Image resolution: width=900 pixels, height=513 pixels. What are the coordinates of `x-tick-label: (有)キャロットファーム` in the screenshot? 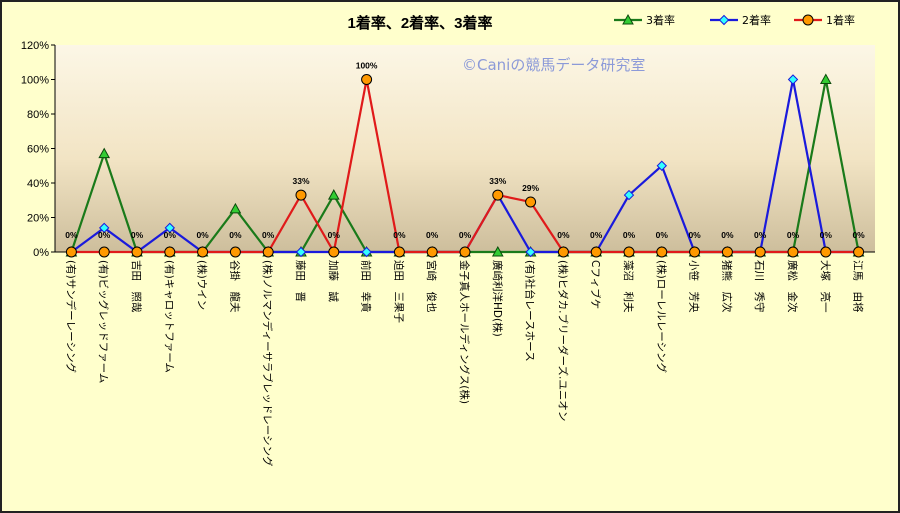 It's located at (169, 316).